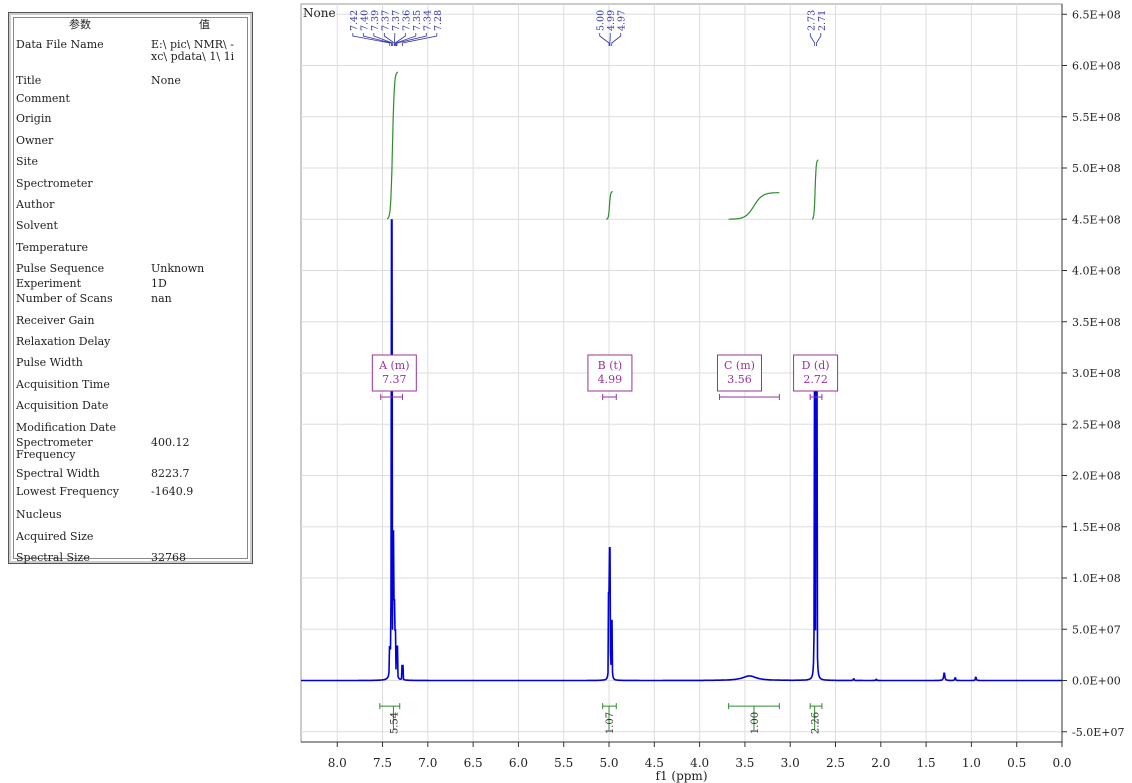 This screenshot has height=783, width=1132. What do you see at coordinates (835, 763) in the screenshot?
I see `x-tick-label: 2.5` at bounding box center [835, 763].